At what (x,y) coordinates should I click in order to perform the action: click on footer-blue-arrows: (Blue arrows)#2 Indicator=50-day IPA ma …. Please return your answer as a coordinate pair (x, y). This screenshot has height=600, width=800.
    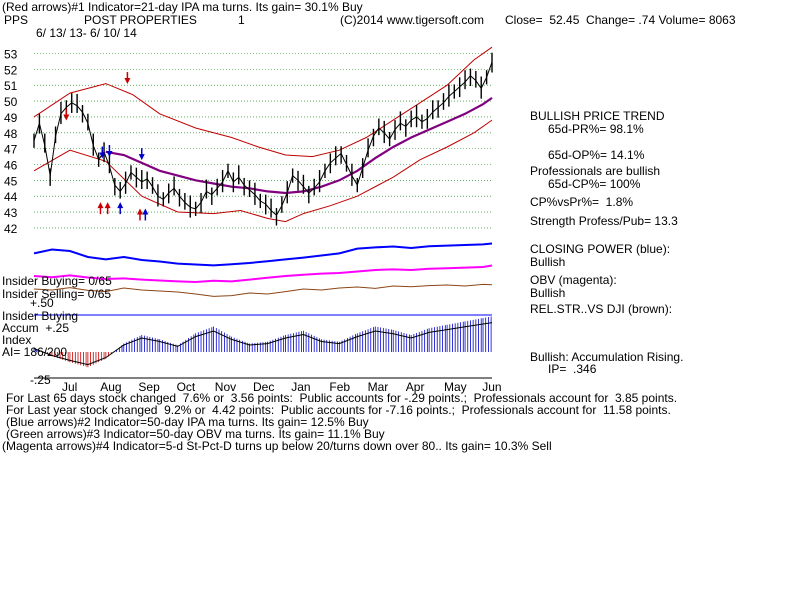
    Looking at the image, I should click on (187, 422).